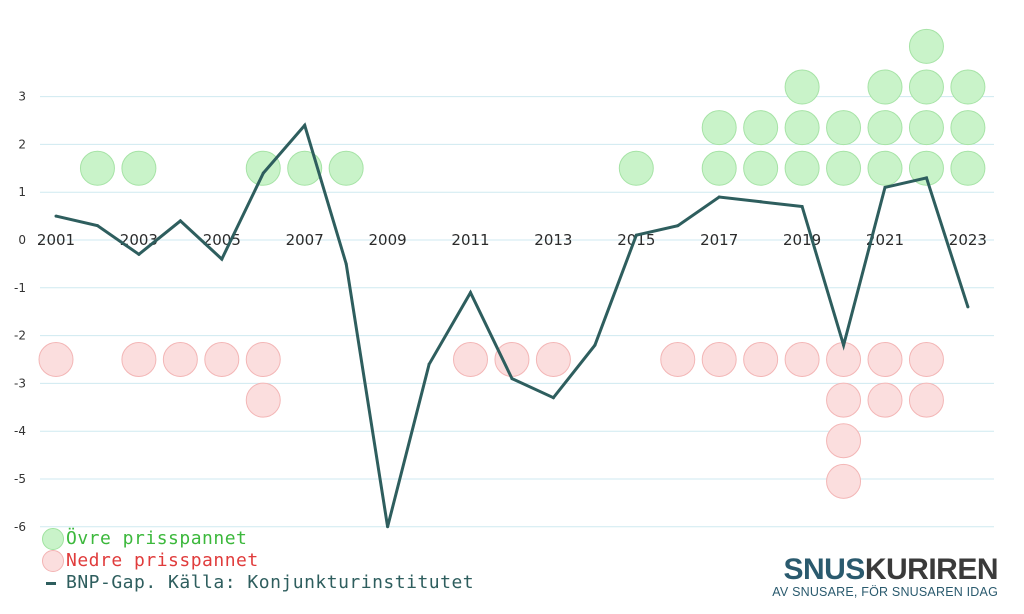  What do you see at coordinates (22, 97) in the screenshot?
I see `y-tick-label: 3` at bounding box center [22, 97].